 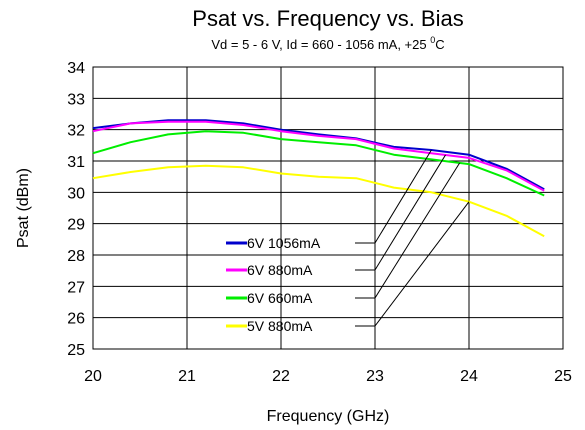 I want to click on x-tick-label: 24, so click(x=469, y=376).